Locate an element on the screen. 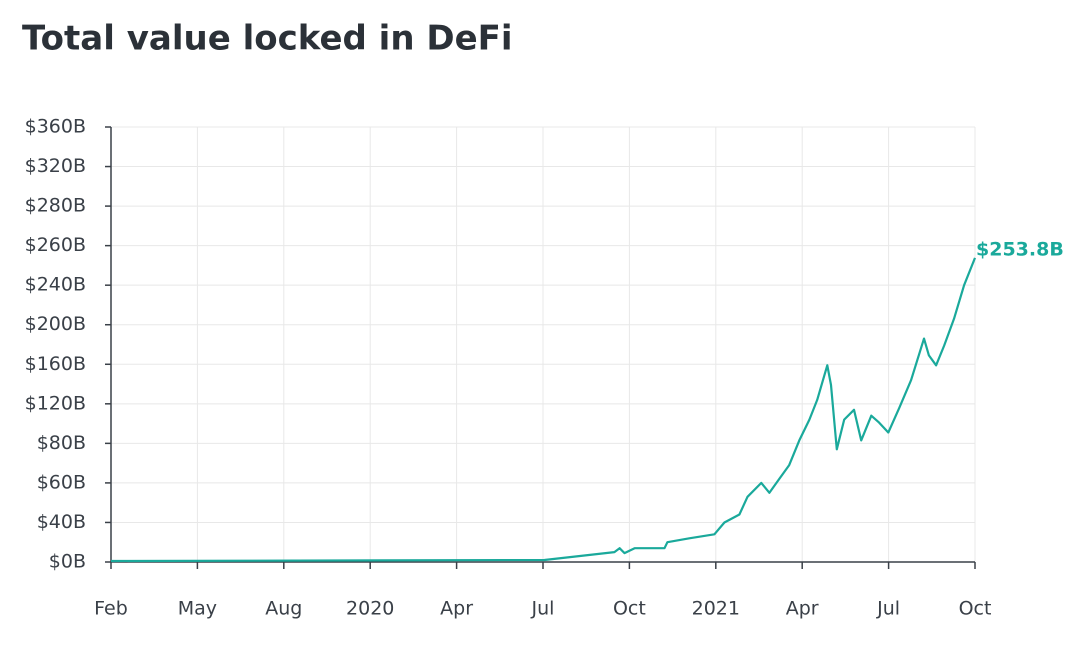  y-tick-label: $200B is located at coordinates (55, 324).